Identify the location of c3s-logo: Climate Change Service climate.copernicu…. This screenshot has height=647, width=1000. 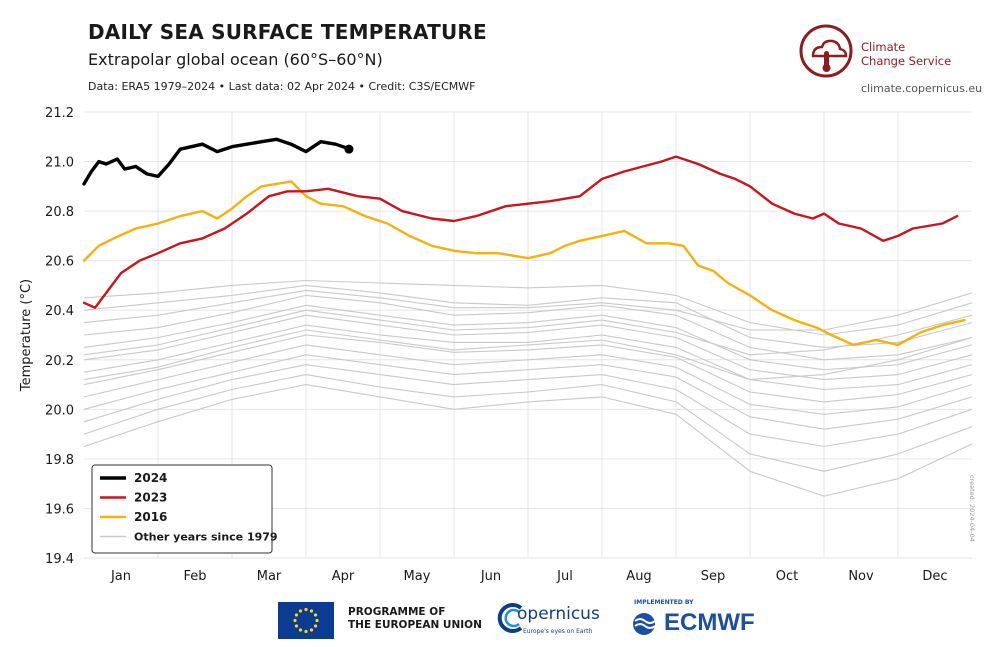
(889, 62).